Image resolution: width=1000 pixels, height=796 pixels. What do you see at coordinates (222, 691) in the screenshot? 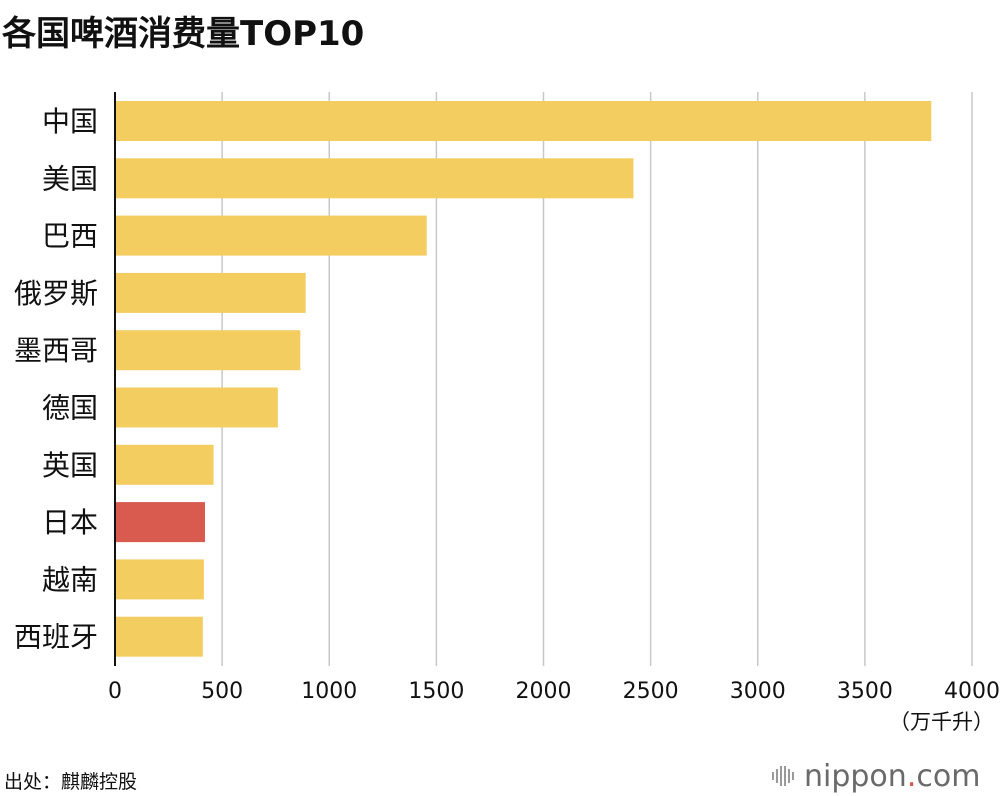
I see `x-tick-label: 500` at bounding box center [222, 691].